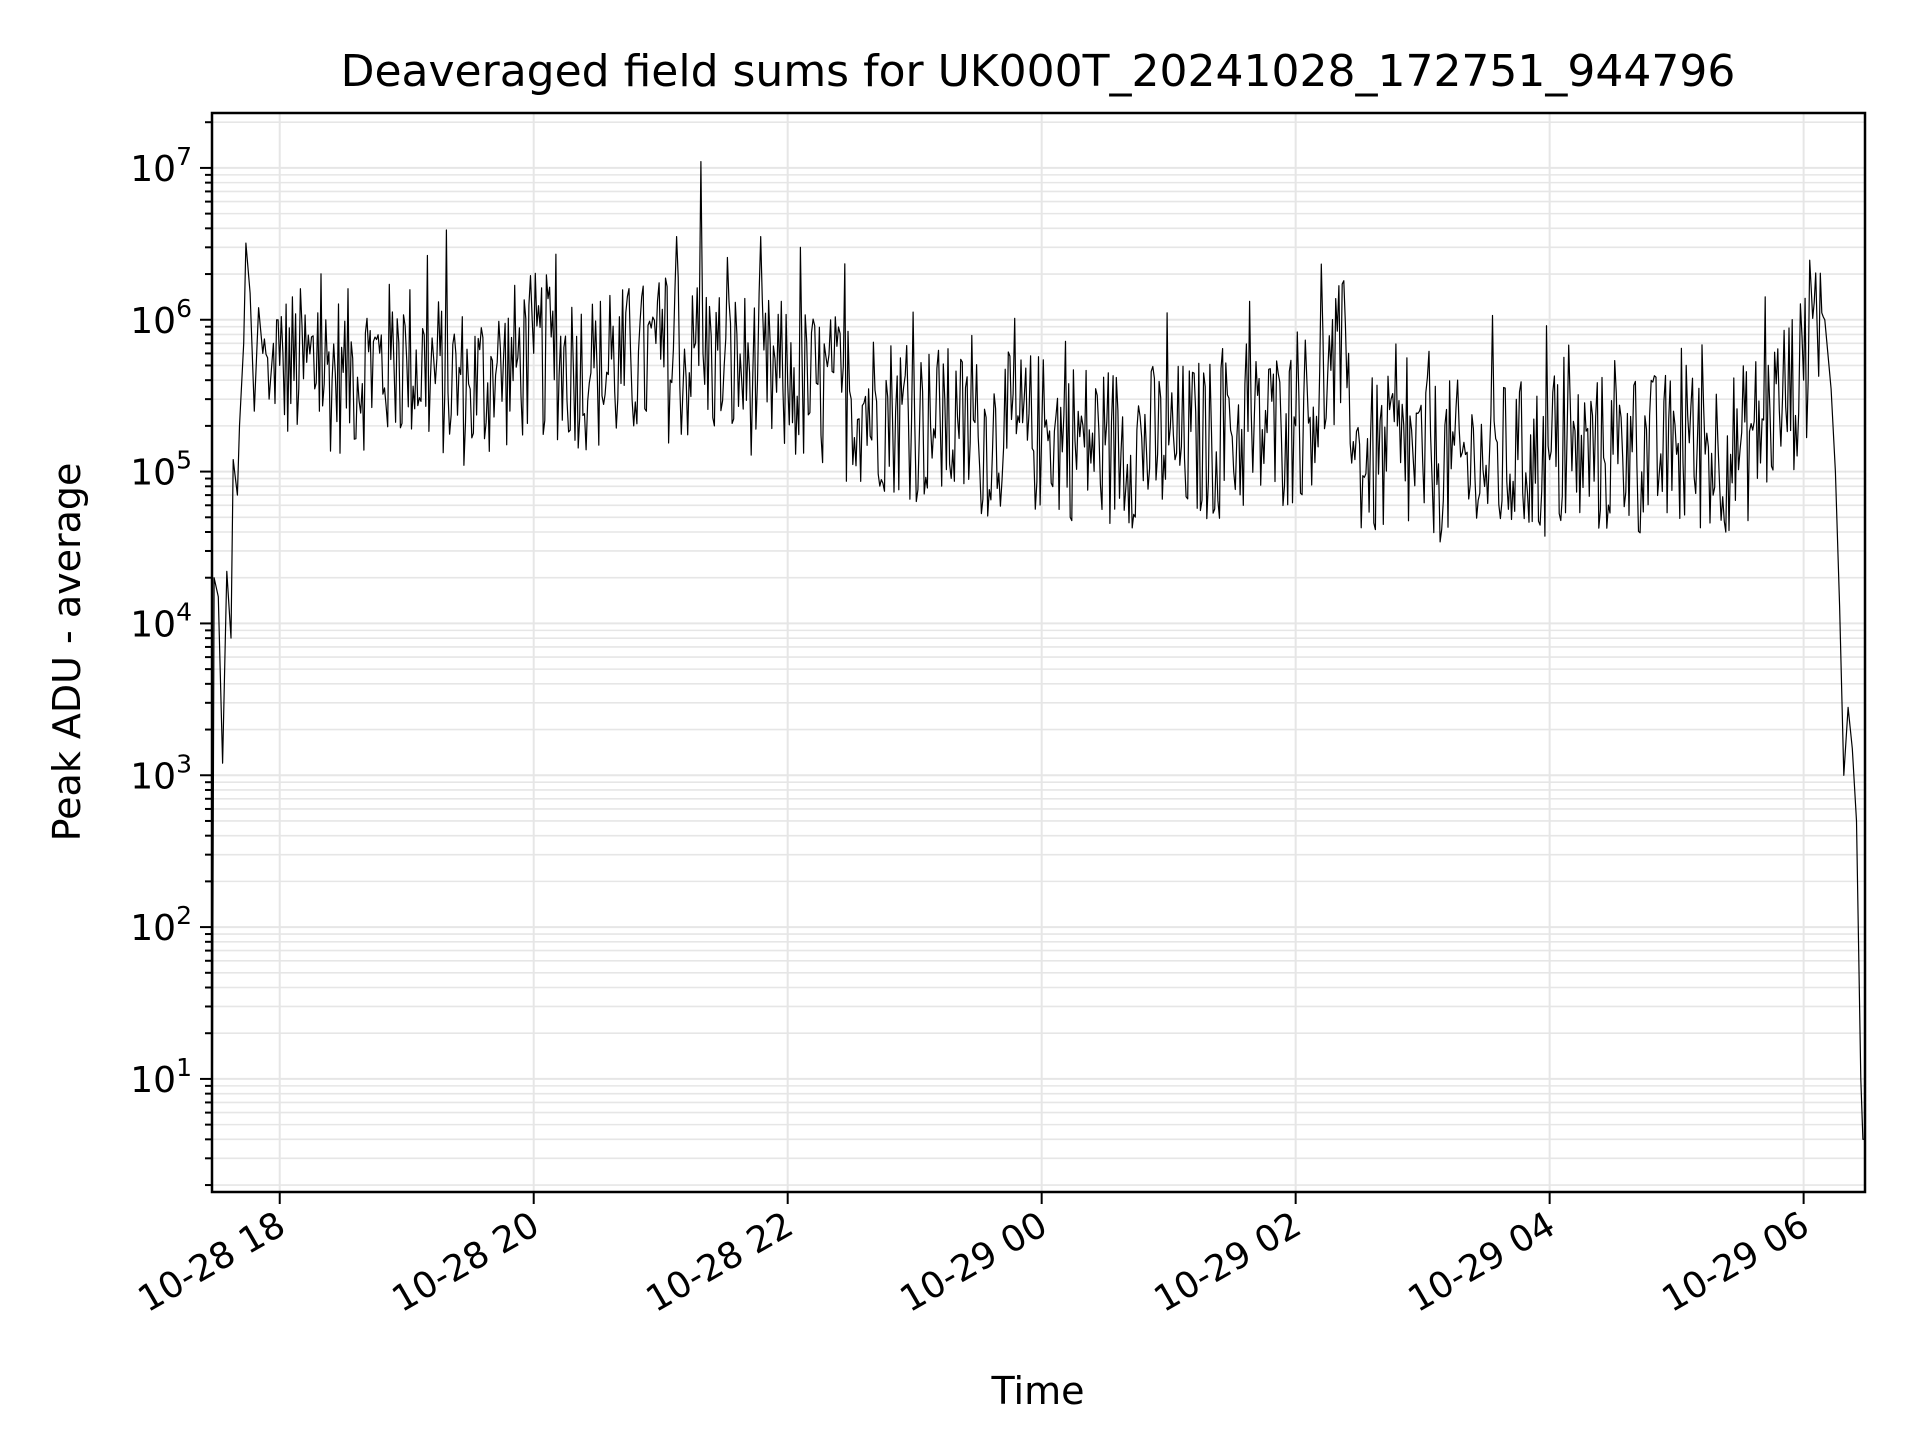 The width and height of the screenshot is (1920, 1440). I want to click on y-tick-label: 10², so click(161, 925).